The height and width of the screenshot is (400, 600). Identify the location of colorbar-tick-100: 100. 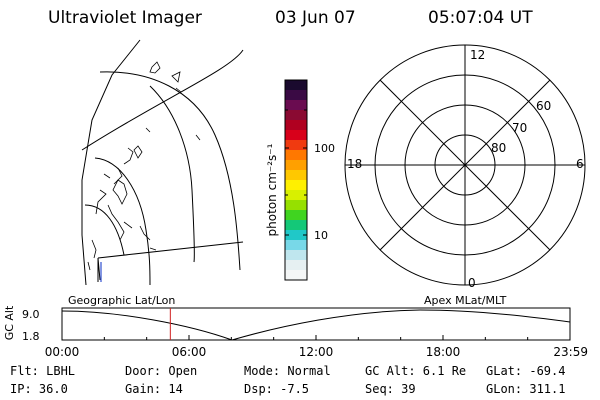
(324, 148).